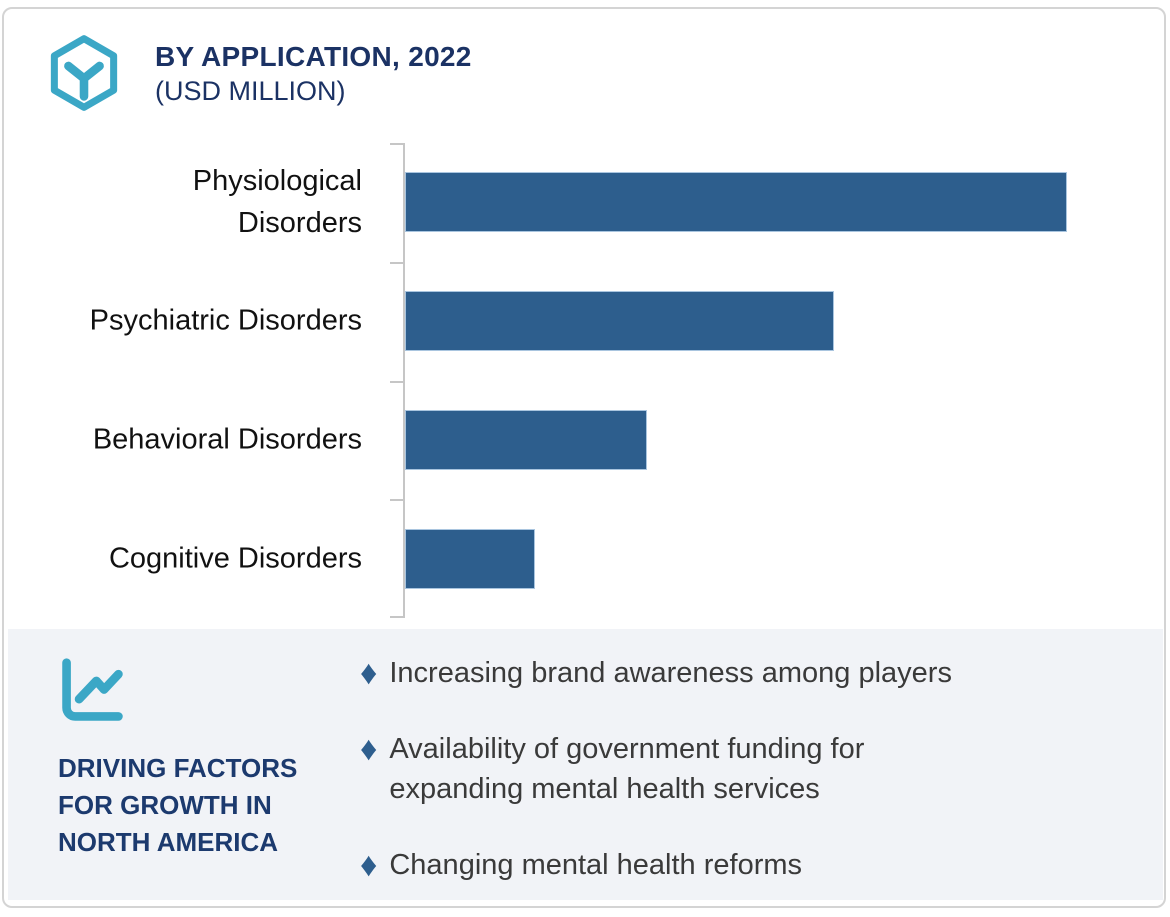 This screenshot has width=1170, height=917. I want to click on driving-factor-text: Increasing brand awareness among players, so click(670, 673).